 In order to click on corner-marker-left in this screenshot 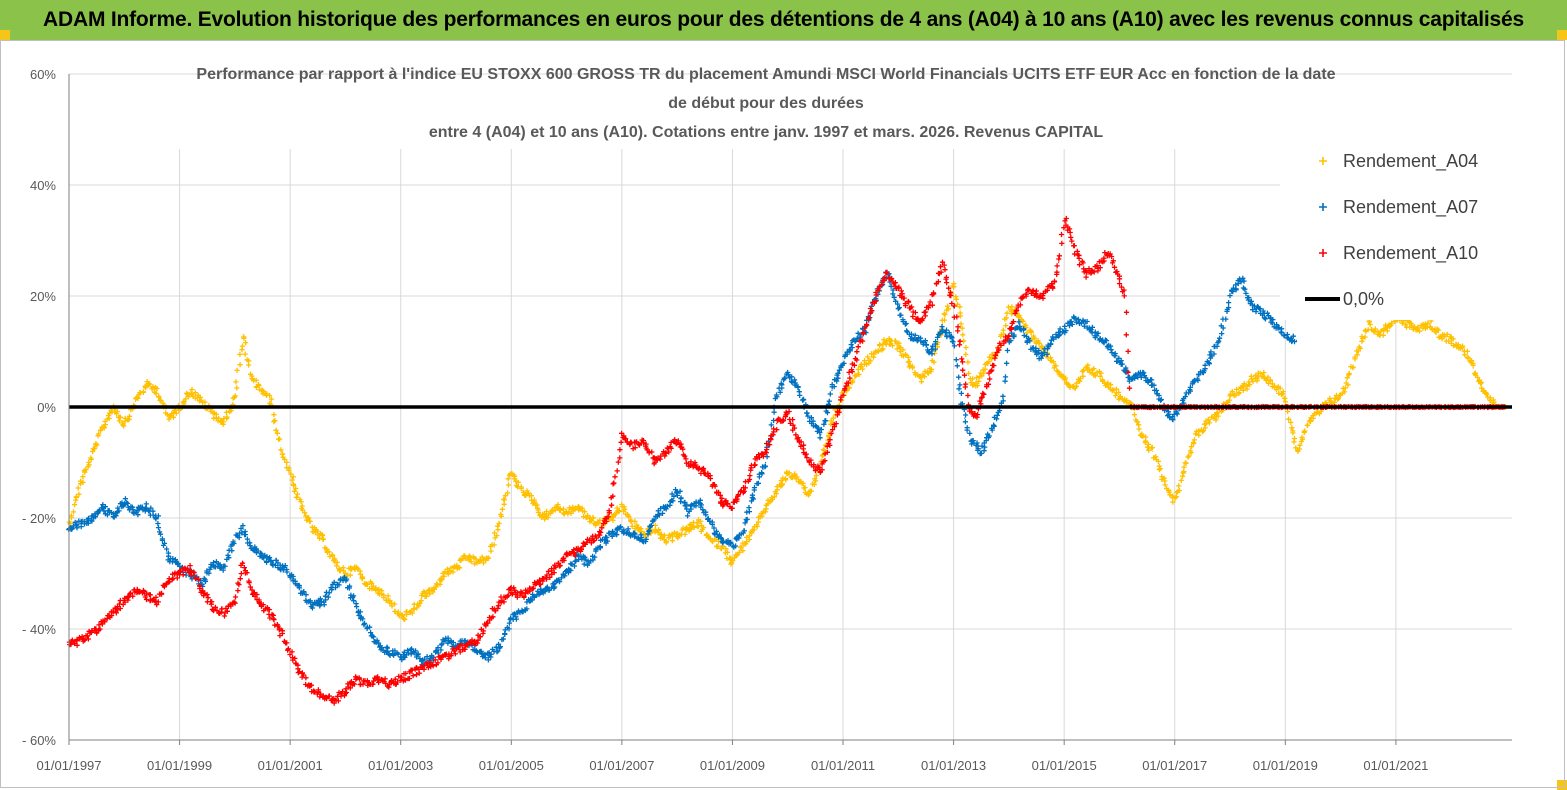, I will do `click(5, 35)`.